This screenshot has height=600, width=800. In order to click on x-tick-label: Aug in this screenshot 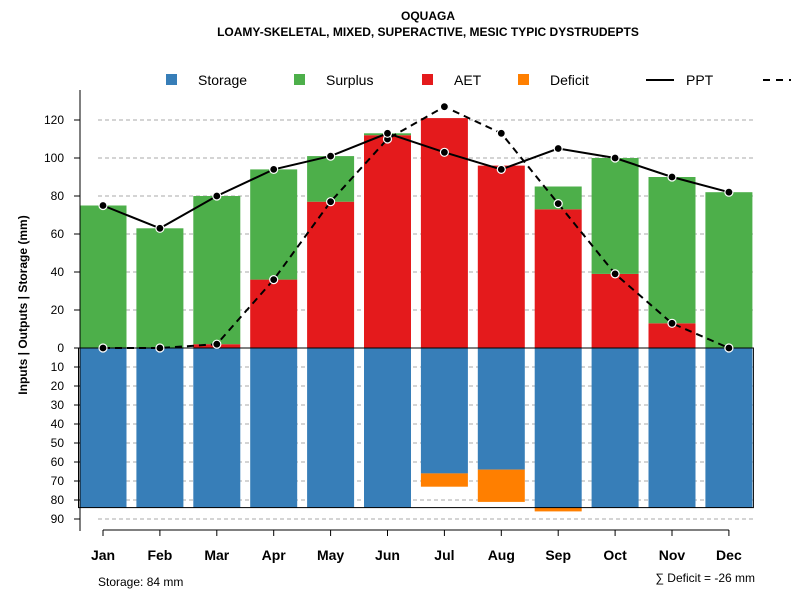, I will do `click(501, 555)`.